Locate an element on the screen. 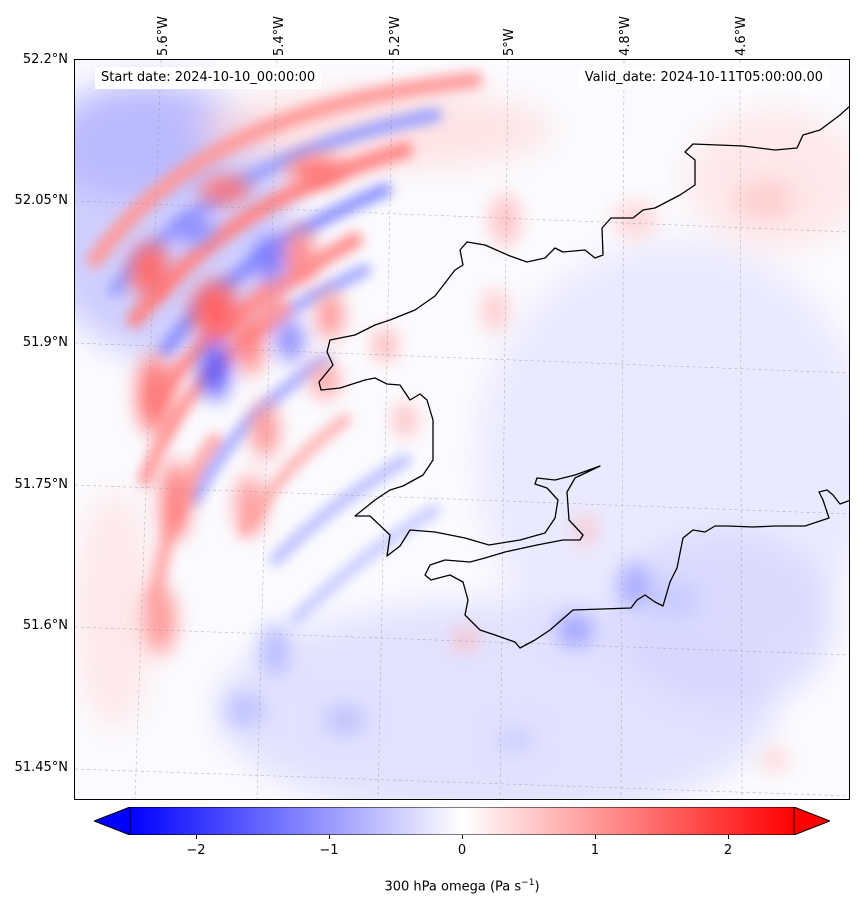  valid-date-label: Valid_date: 2024-10-11T05:00:00.00 is located at coordinates (703, 78).